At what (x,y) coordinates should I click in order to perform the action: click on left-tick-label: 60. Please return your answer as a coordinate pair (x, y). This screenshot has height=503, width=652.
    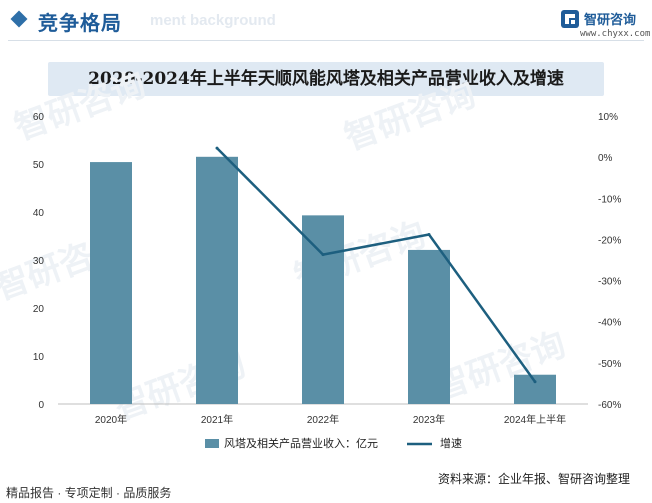
    Looking at the image, I should click on (39, 117).